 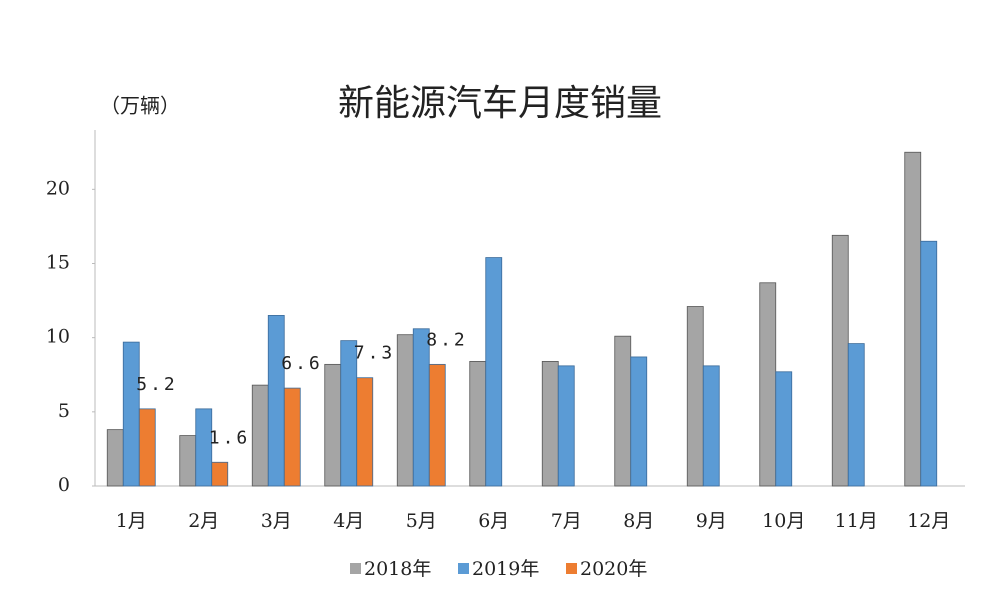 What do you see at coordinates (64, 485) in the screenshot?
I see `y-tick-label: 0` at bounding box center [64, 485].